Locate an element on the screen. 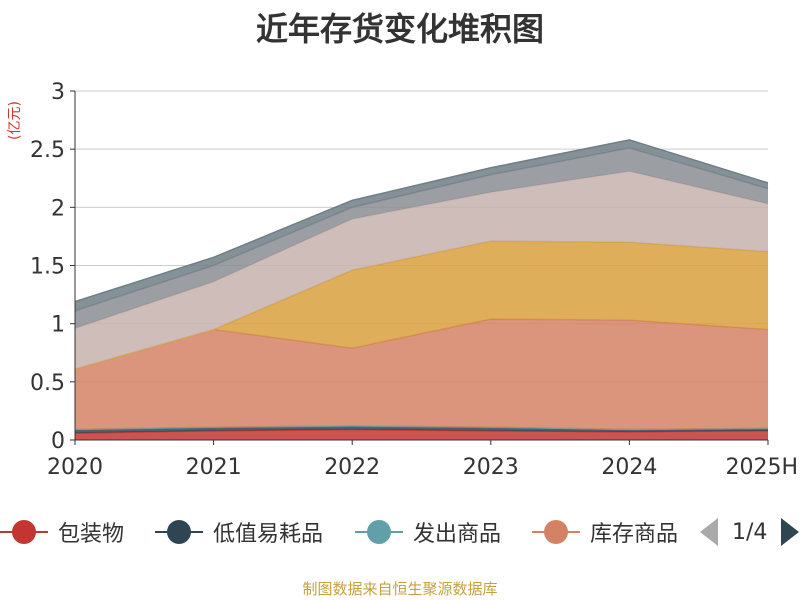  legend: 包装物 低值易耗品 发出商品 库存商品 is located at coordinates (350, 532).